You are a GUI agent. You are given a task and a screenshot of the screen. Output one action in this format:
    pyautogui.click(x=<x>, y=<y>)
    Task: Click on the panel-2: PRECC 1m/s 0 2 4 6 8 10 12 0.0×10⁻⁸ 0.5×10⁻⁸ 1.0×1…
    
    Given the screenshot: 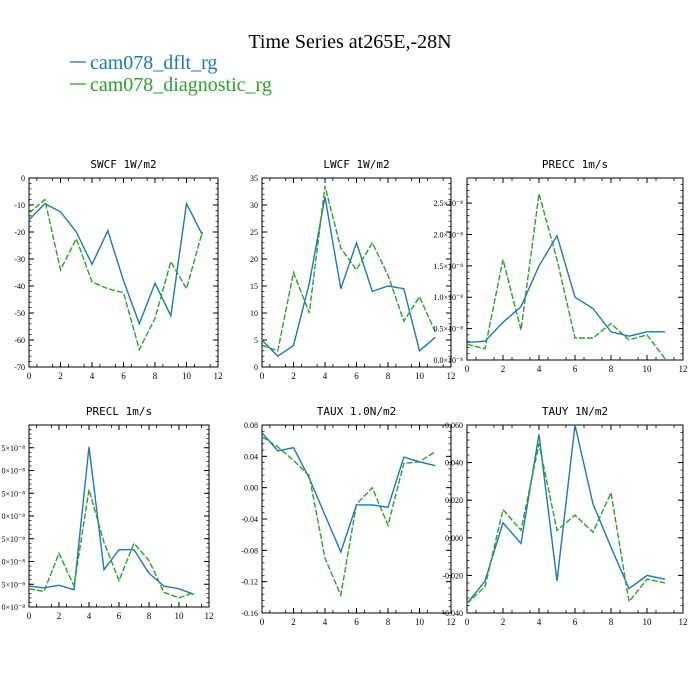 What is the action you would take?
    pyautogui.click(x=560, y=266)
    